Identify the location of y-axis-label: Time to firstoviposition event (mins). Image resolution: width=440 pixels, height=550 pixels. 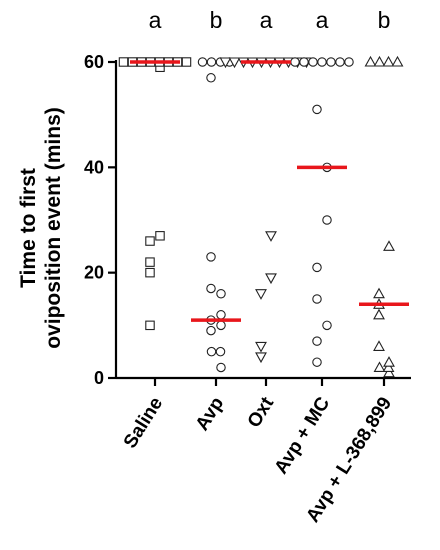
(41, 228).